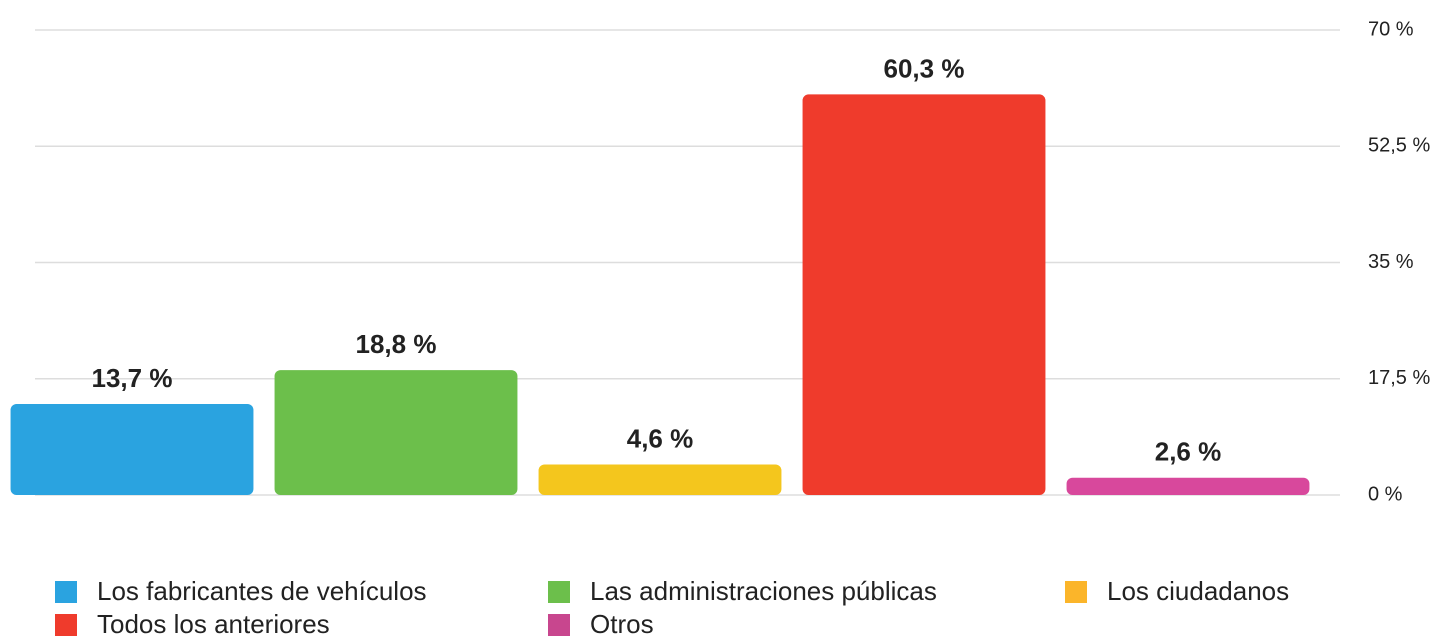 The height and width of the screenshot is (643, 1454). Describe the element at coordinates (132, 378) in the screenshot. I see `value-label: 13,7 %` at that location.